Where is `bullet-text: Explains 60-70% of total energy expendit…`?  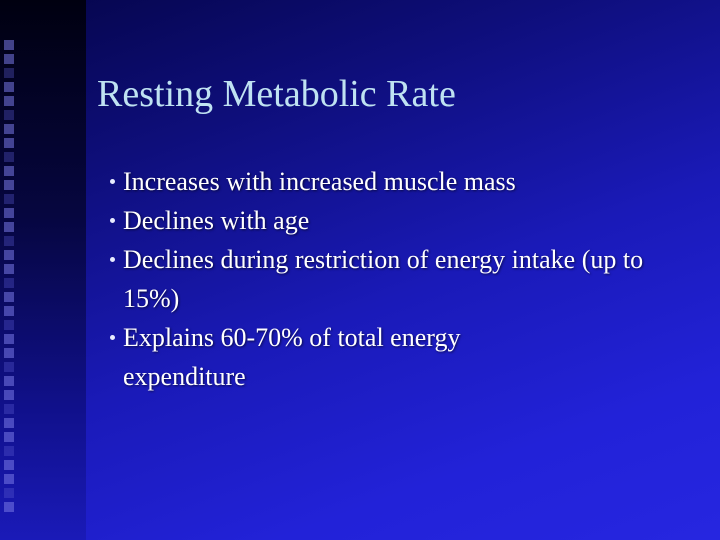
bullet-text: Explains 60-70% of total energy expendit… is located at coordinates (292, 357).